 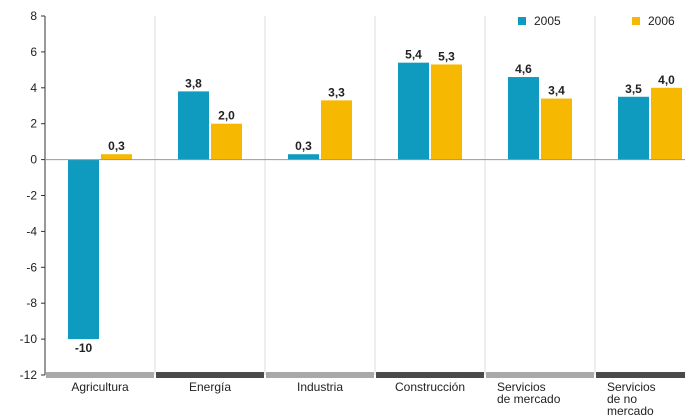 I want to click on data-label-2005: 3,5, so click(x=633, y=89).